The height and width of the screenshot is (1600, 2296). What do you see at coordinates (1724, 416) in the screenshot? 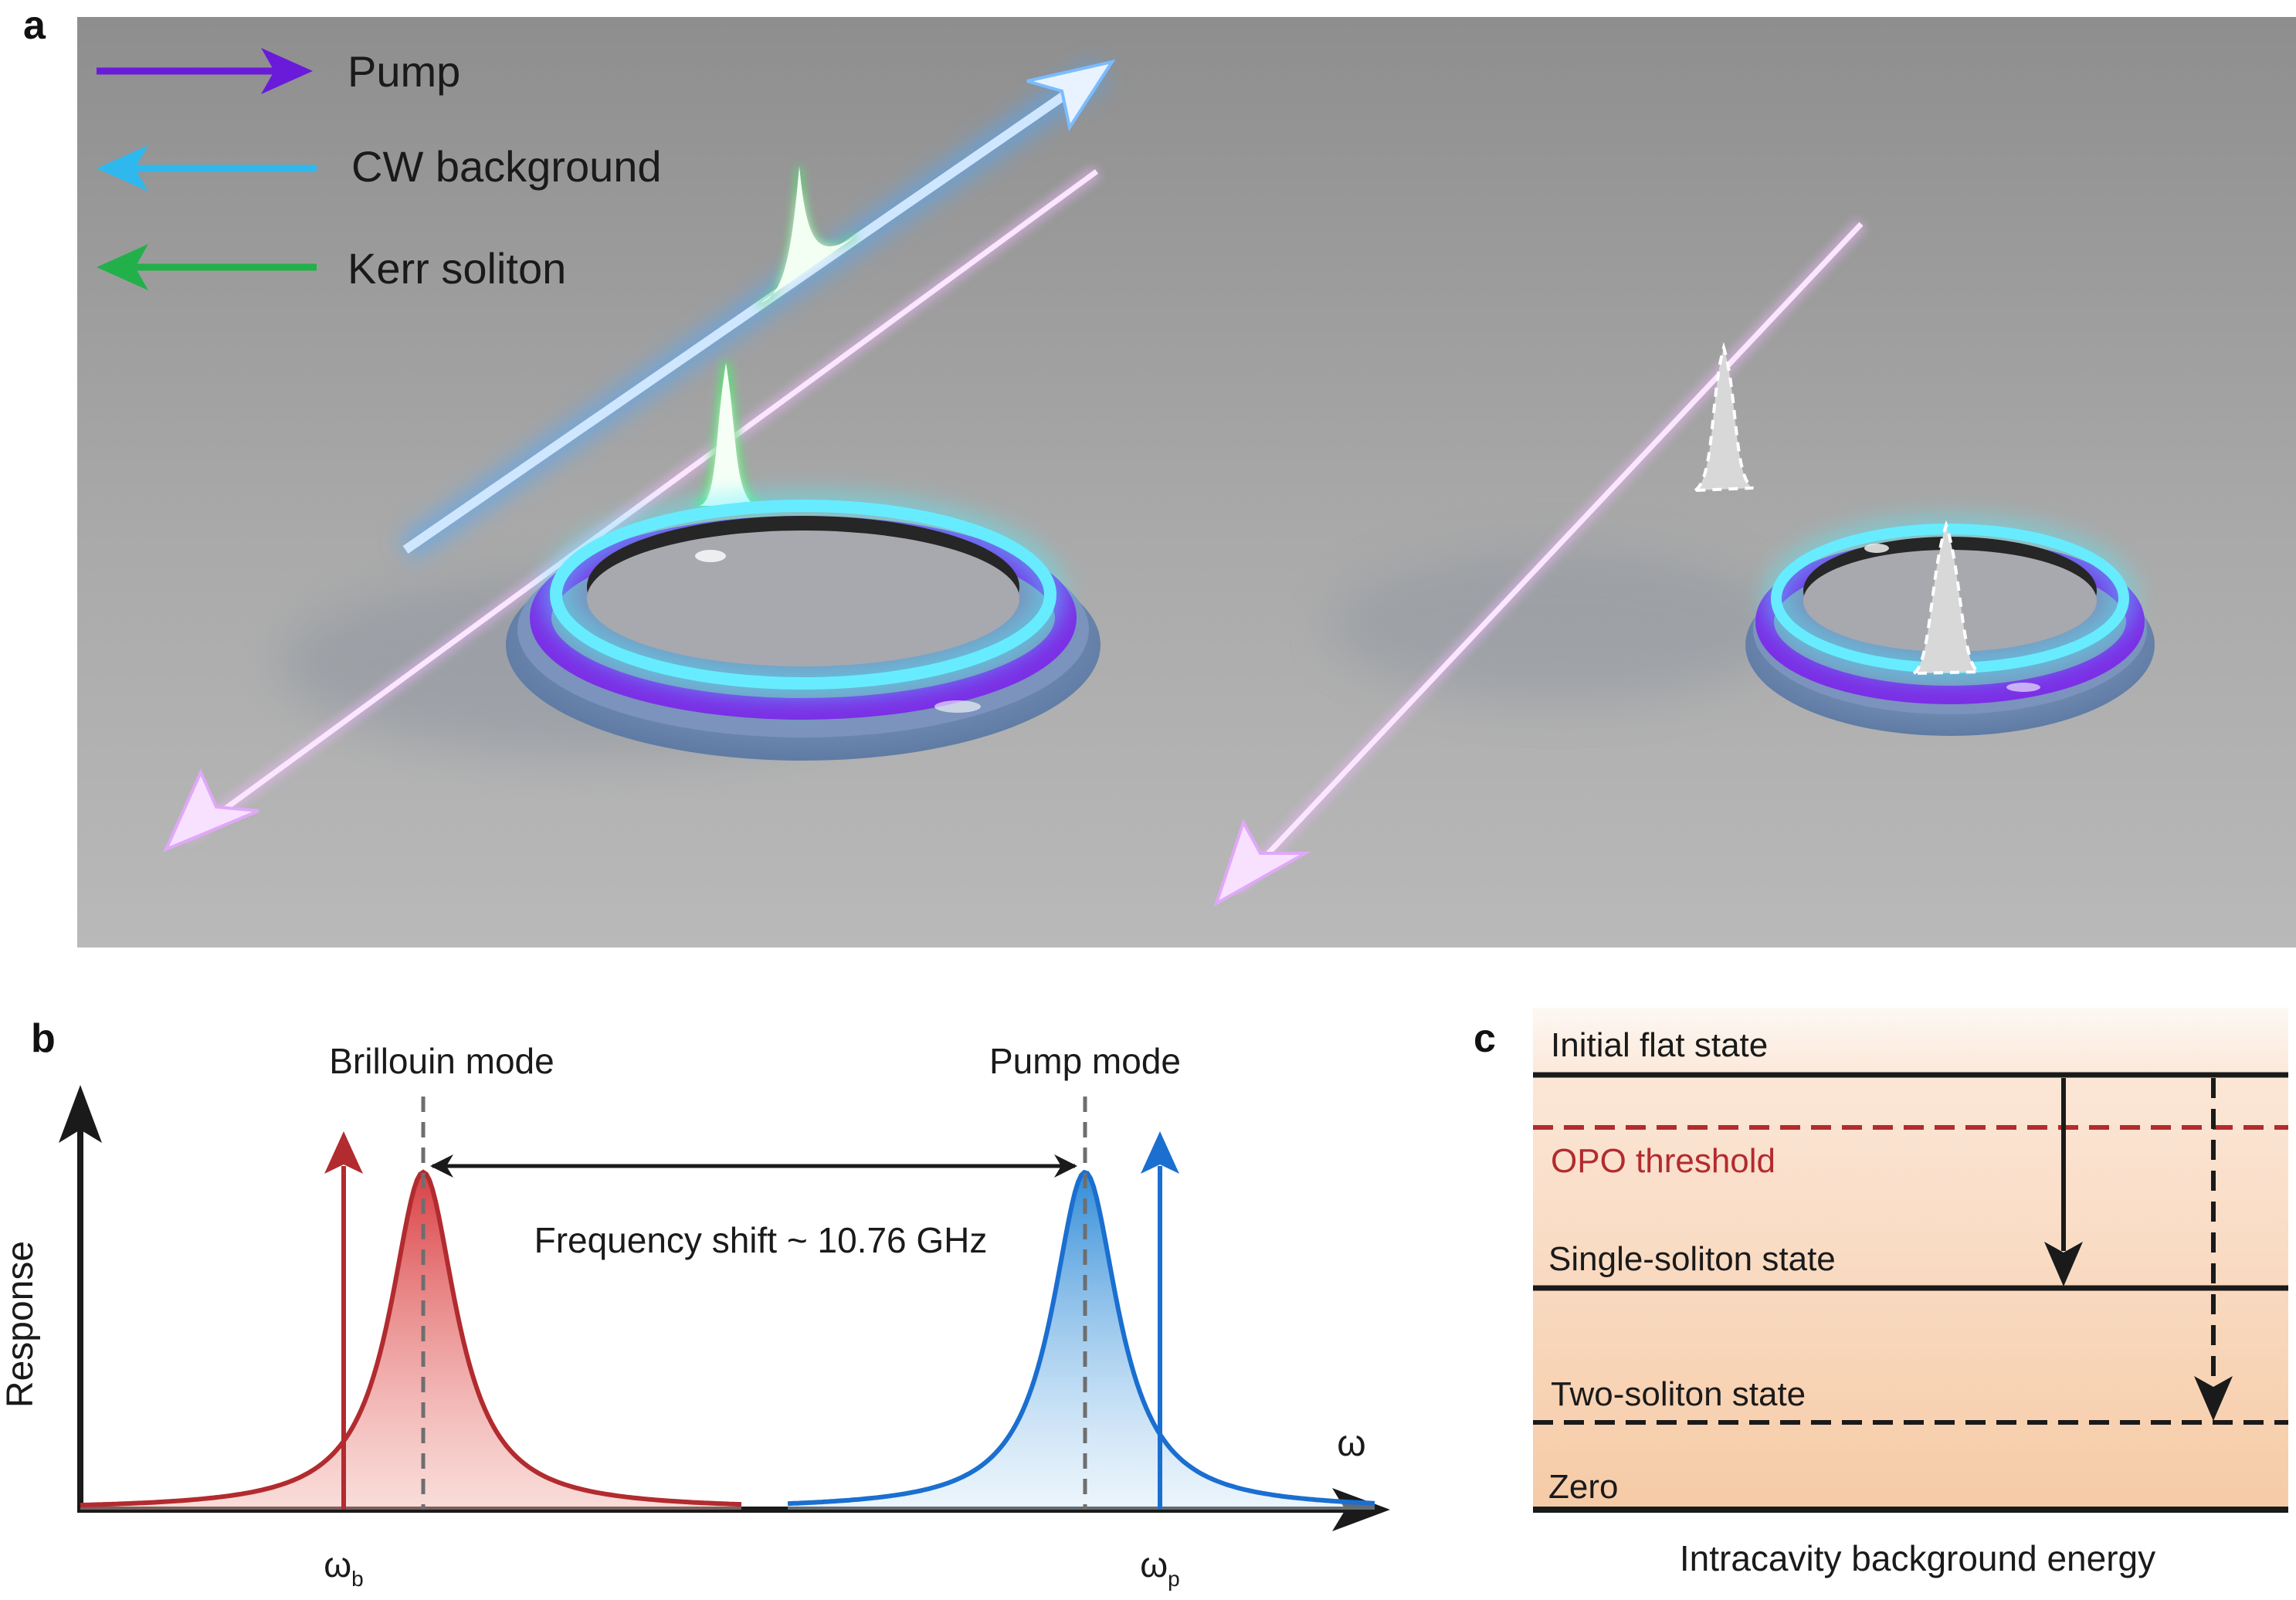
I see `soliton-dashed-waveguide` at bounding box center [1724, 416].